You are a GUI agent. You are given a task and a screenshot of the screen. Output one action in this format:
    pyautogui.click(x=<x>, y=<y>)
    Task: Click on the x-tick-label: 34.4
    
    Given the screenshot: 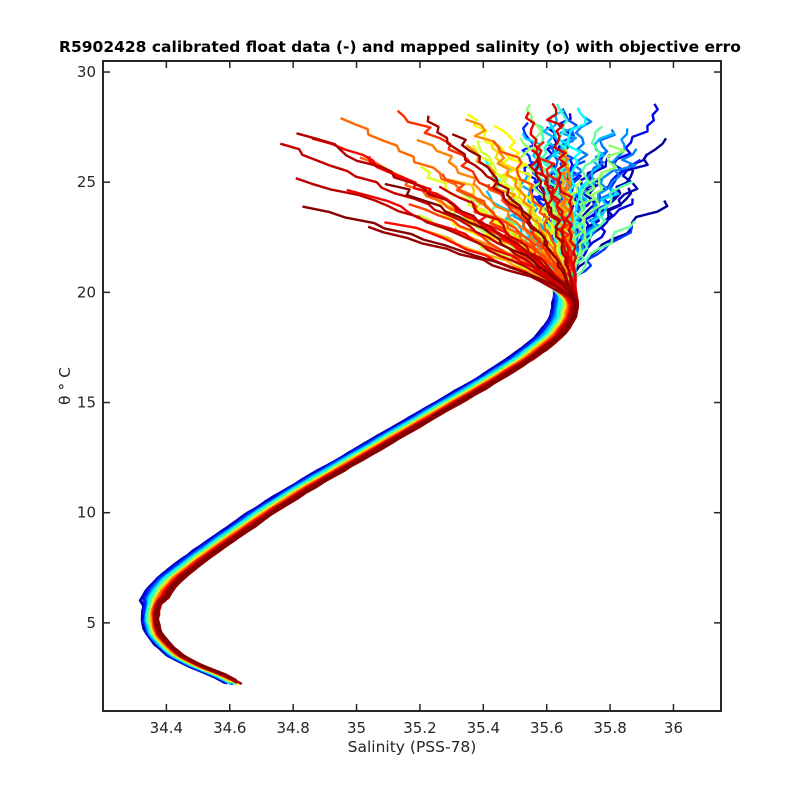 What is the action you would take?
    pyautogui.click(x=166, y=728)
    